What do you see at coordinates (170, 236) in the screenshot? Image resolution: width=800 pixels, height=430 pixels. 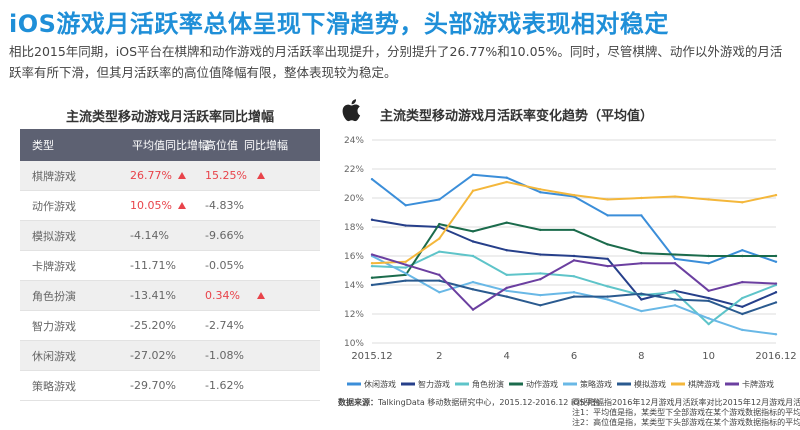 I see `table-row: 模拟游戏 -4.14% -9.66%` at bounding box center [170, 236].